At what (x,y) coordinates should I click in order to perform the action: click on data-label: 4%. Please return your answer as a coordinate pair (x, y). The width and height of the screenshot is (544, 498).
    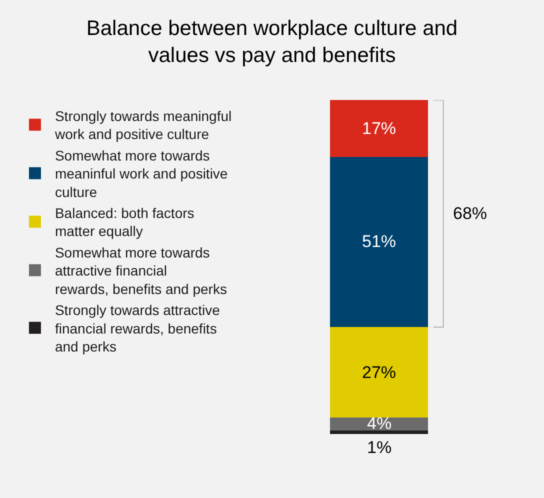
    Looking at the image, I should click on (379, 423).